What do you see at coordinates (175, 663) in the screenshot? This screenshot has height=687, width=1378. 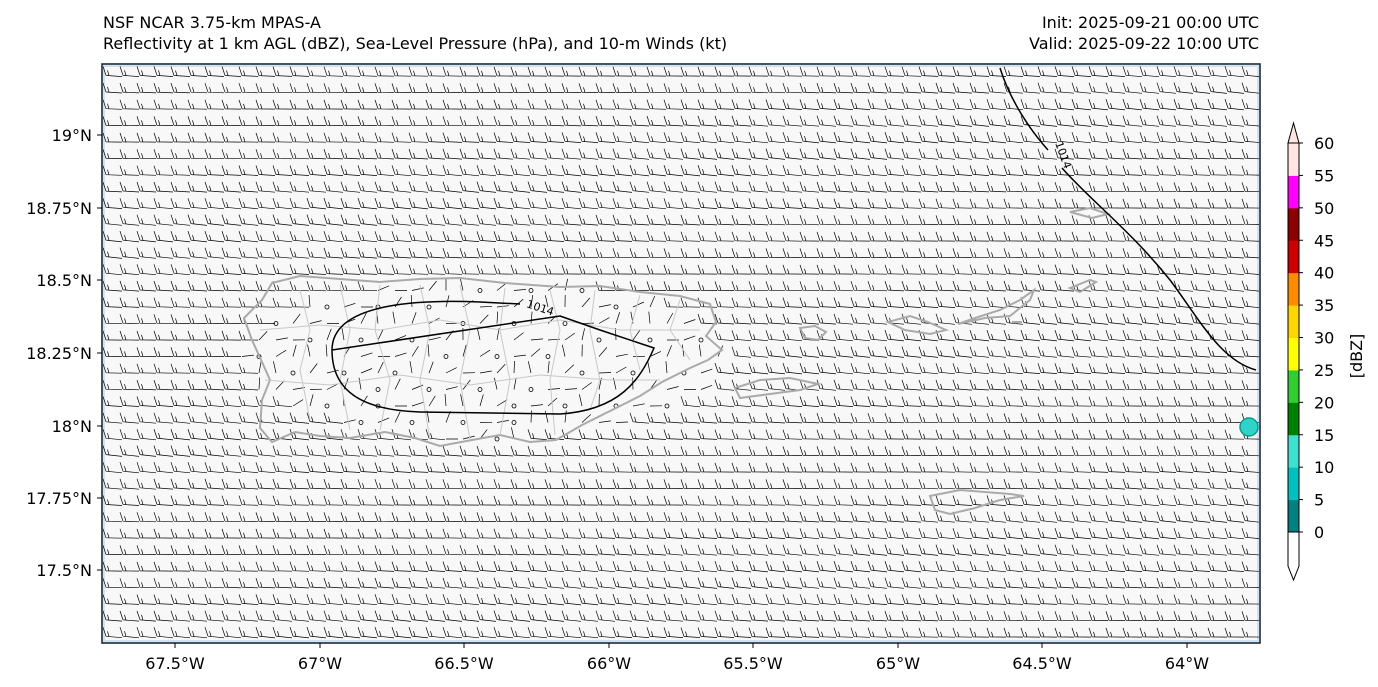 I see `lon-label-67-5: 67.5°W` at bounding box center [175, 663].